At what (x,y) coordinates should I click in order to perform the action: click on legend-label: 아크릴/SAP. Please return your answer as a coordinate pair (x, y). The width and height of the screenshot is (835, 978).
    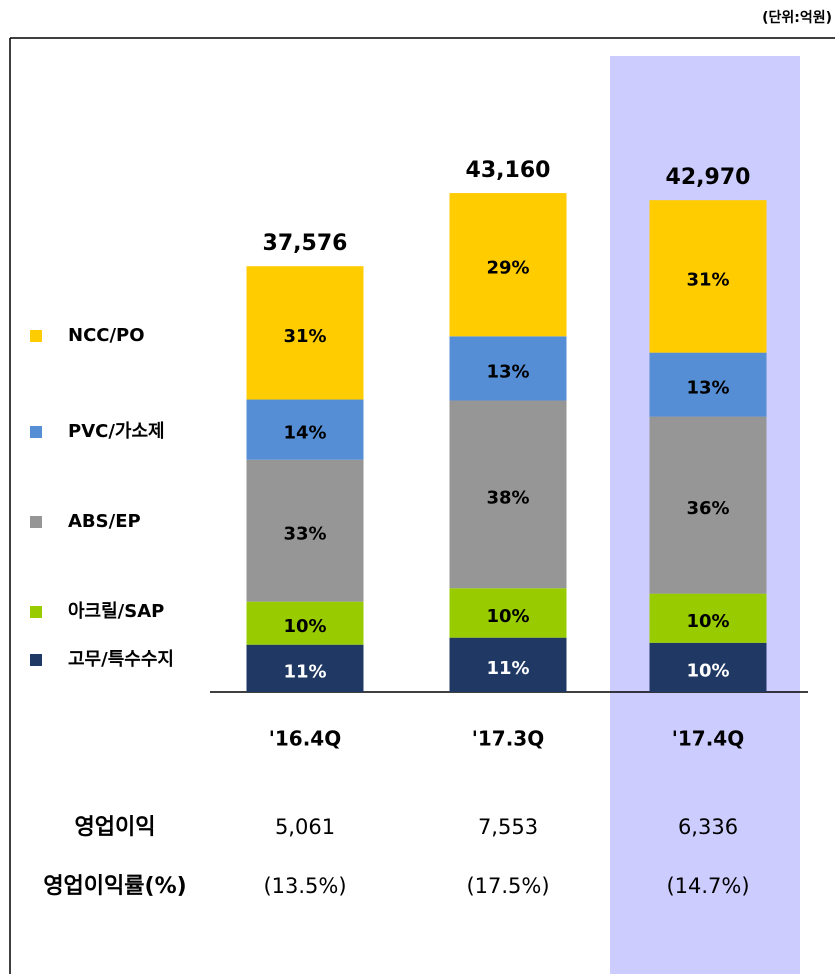
    Looking at the image, I should click on (116, 611).